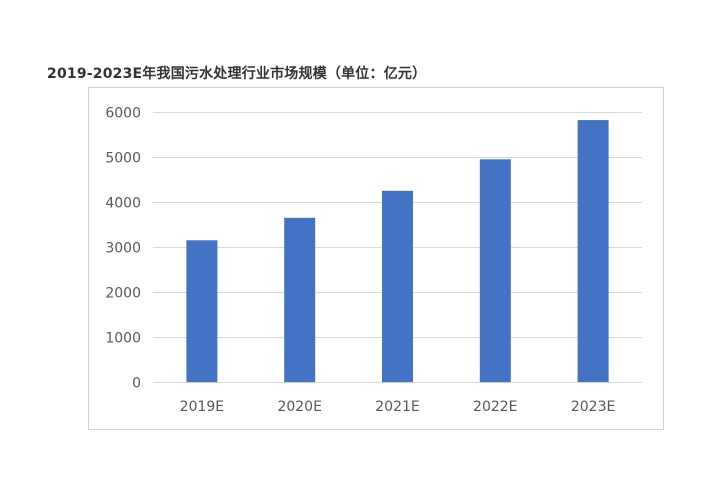  I want to click on x-tick-label: 2023E, so click(593, 407).